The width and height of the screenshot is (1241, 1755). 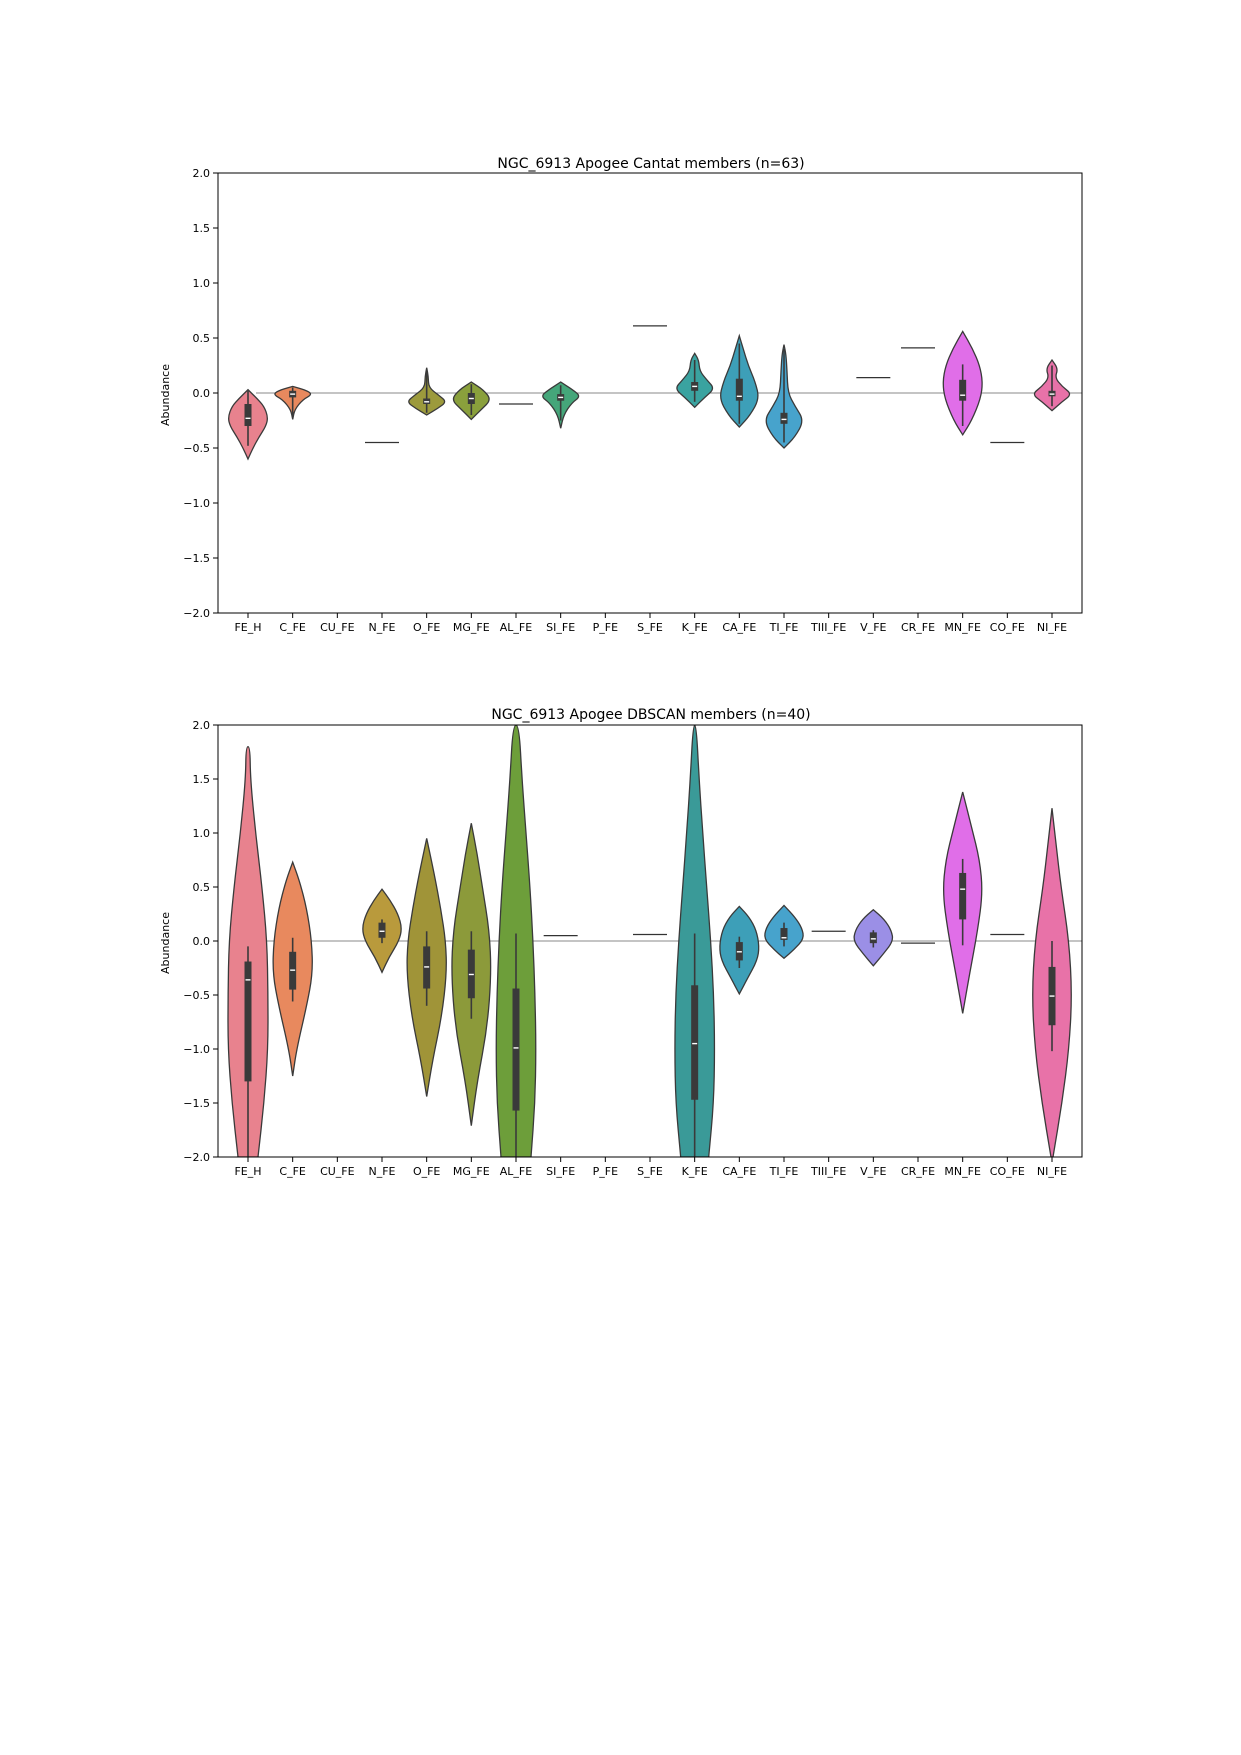 What do you see at coordinates (650, 715) in the screenshot?
I see `chart-title: NGC_6913 Apogee DBSCAN members (n=40)` at bounding box center [650, 715].